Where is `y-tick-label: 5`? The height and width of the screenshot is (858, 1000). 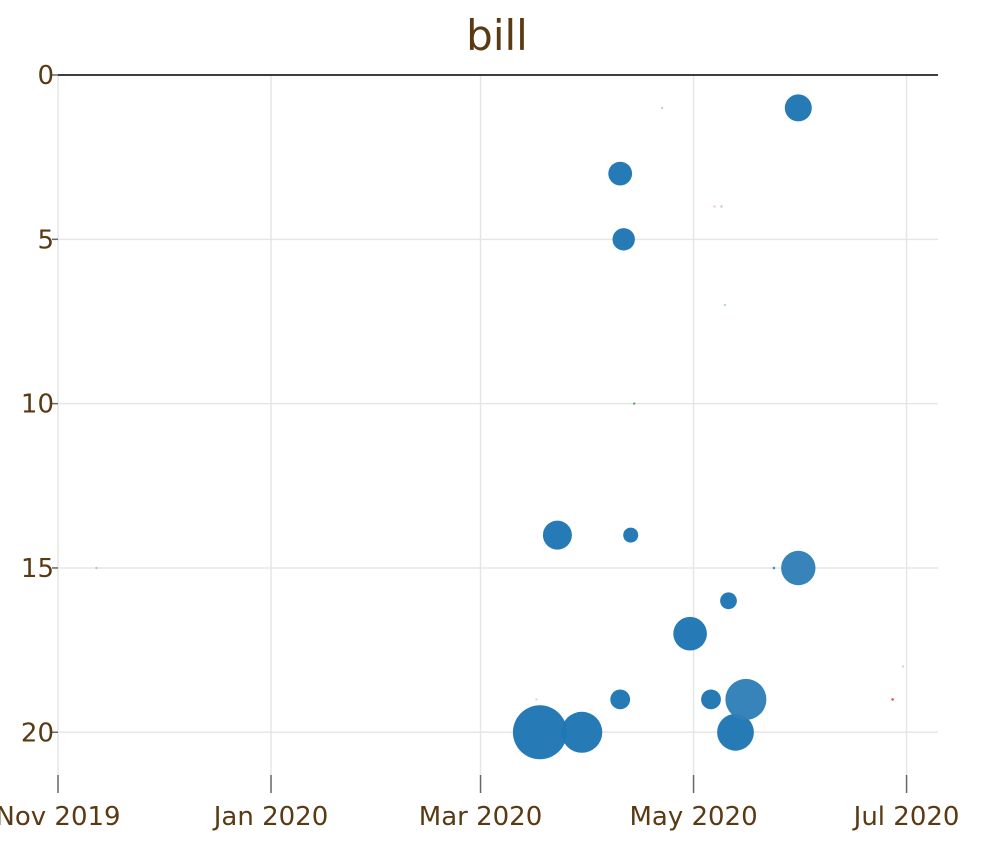 y-tick-label: 5 is located at coordinates (45, 240).